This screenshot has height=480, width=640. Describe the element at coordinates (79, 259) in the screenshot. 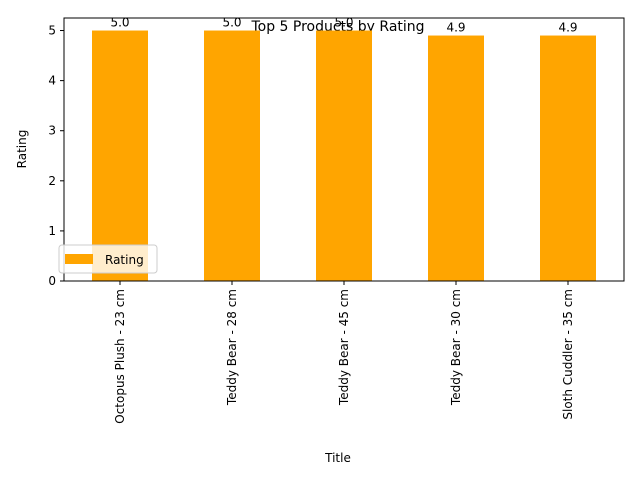

I see `legend-swatch` at that location.